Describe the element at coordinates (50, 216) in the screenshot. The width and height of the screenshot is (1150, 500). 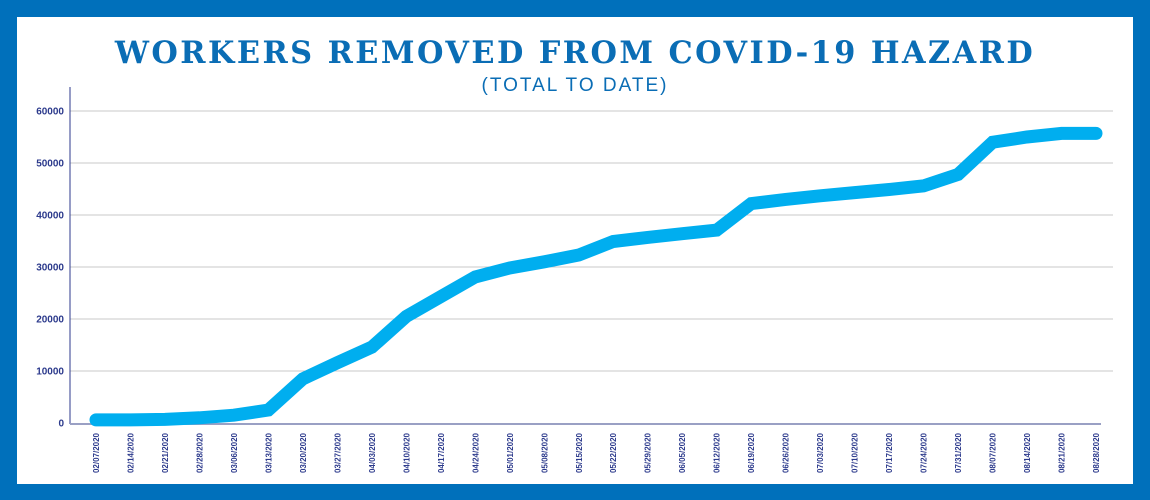
I see `y-tick-label: 40000` at that location.